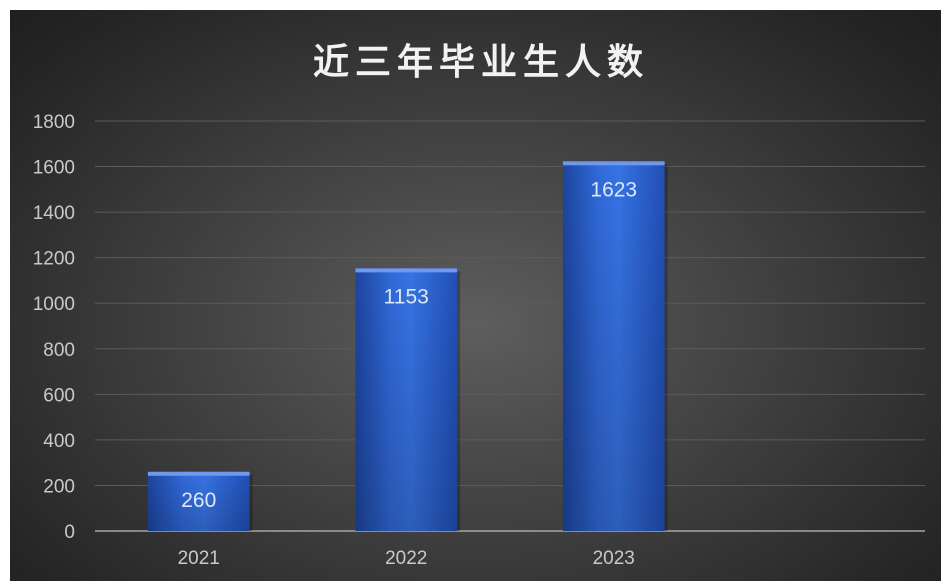  Describe the element at coordinates (54, 304) in the screenshot. I see `y-tick-label: 1000` at that location.